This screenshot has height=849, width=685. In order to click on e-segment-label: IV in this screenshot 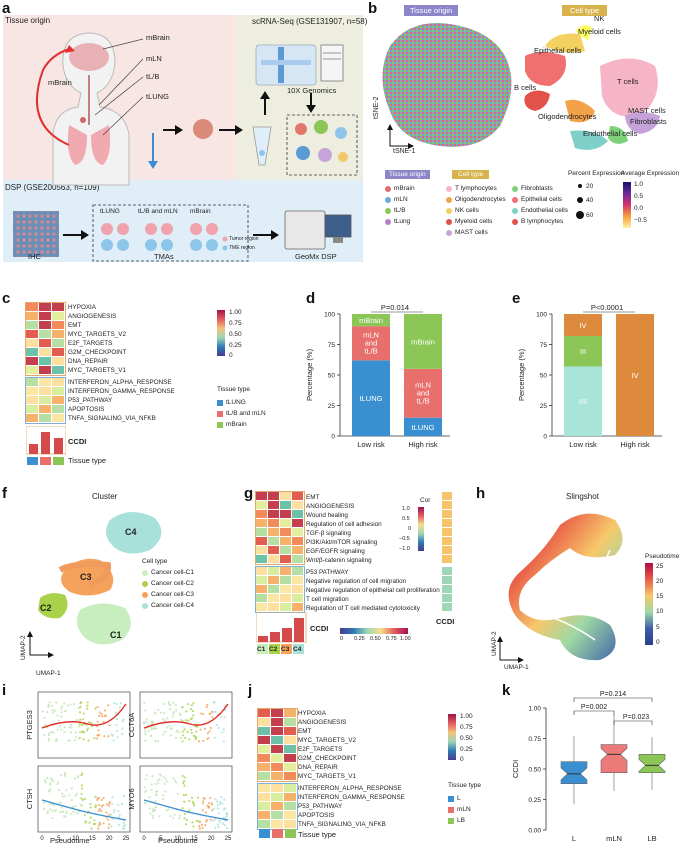, I will do `click(634, 375)`.